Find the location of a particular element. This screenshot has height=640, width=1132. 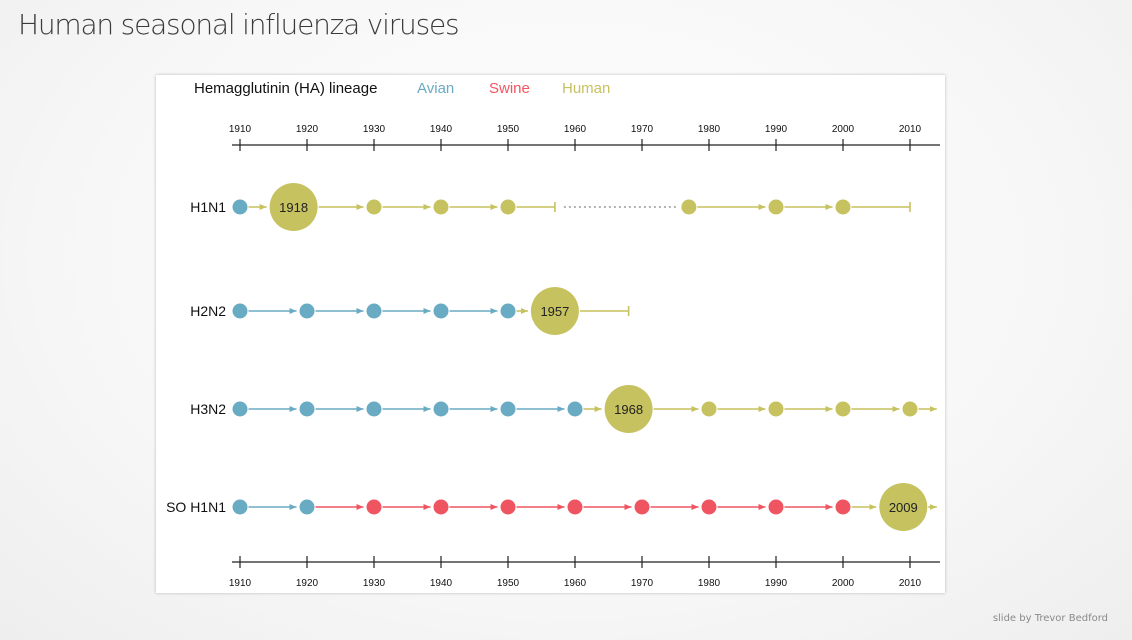

pandemic-year-label: 2009 is located at coordinates (903, 507).